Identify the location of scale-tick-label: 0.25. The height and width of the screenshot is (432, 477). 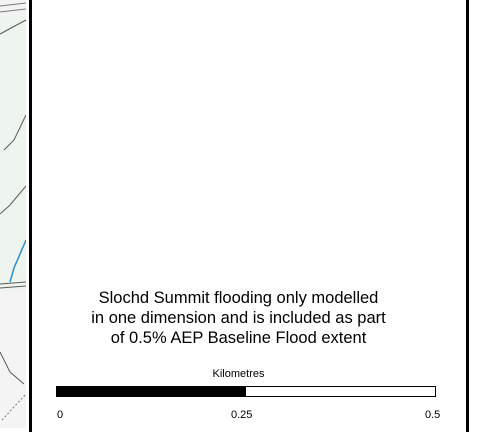
(242, 415).